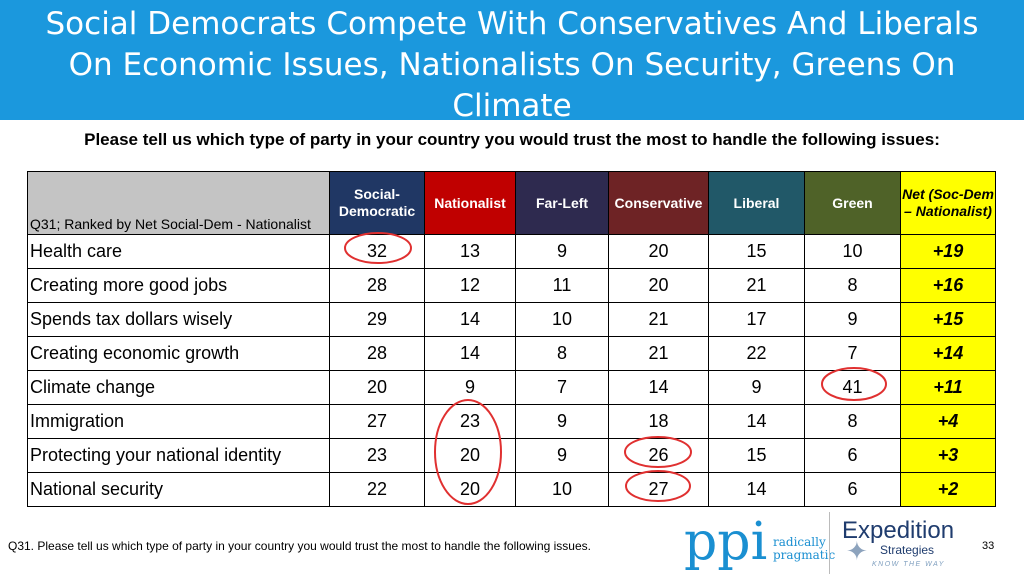 This screenshot has height=576, width=1024. Describe the element at coordinates (988, 546) in the screenshot. I see `page-number: 33` at that location.